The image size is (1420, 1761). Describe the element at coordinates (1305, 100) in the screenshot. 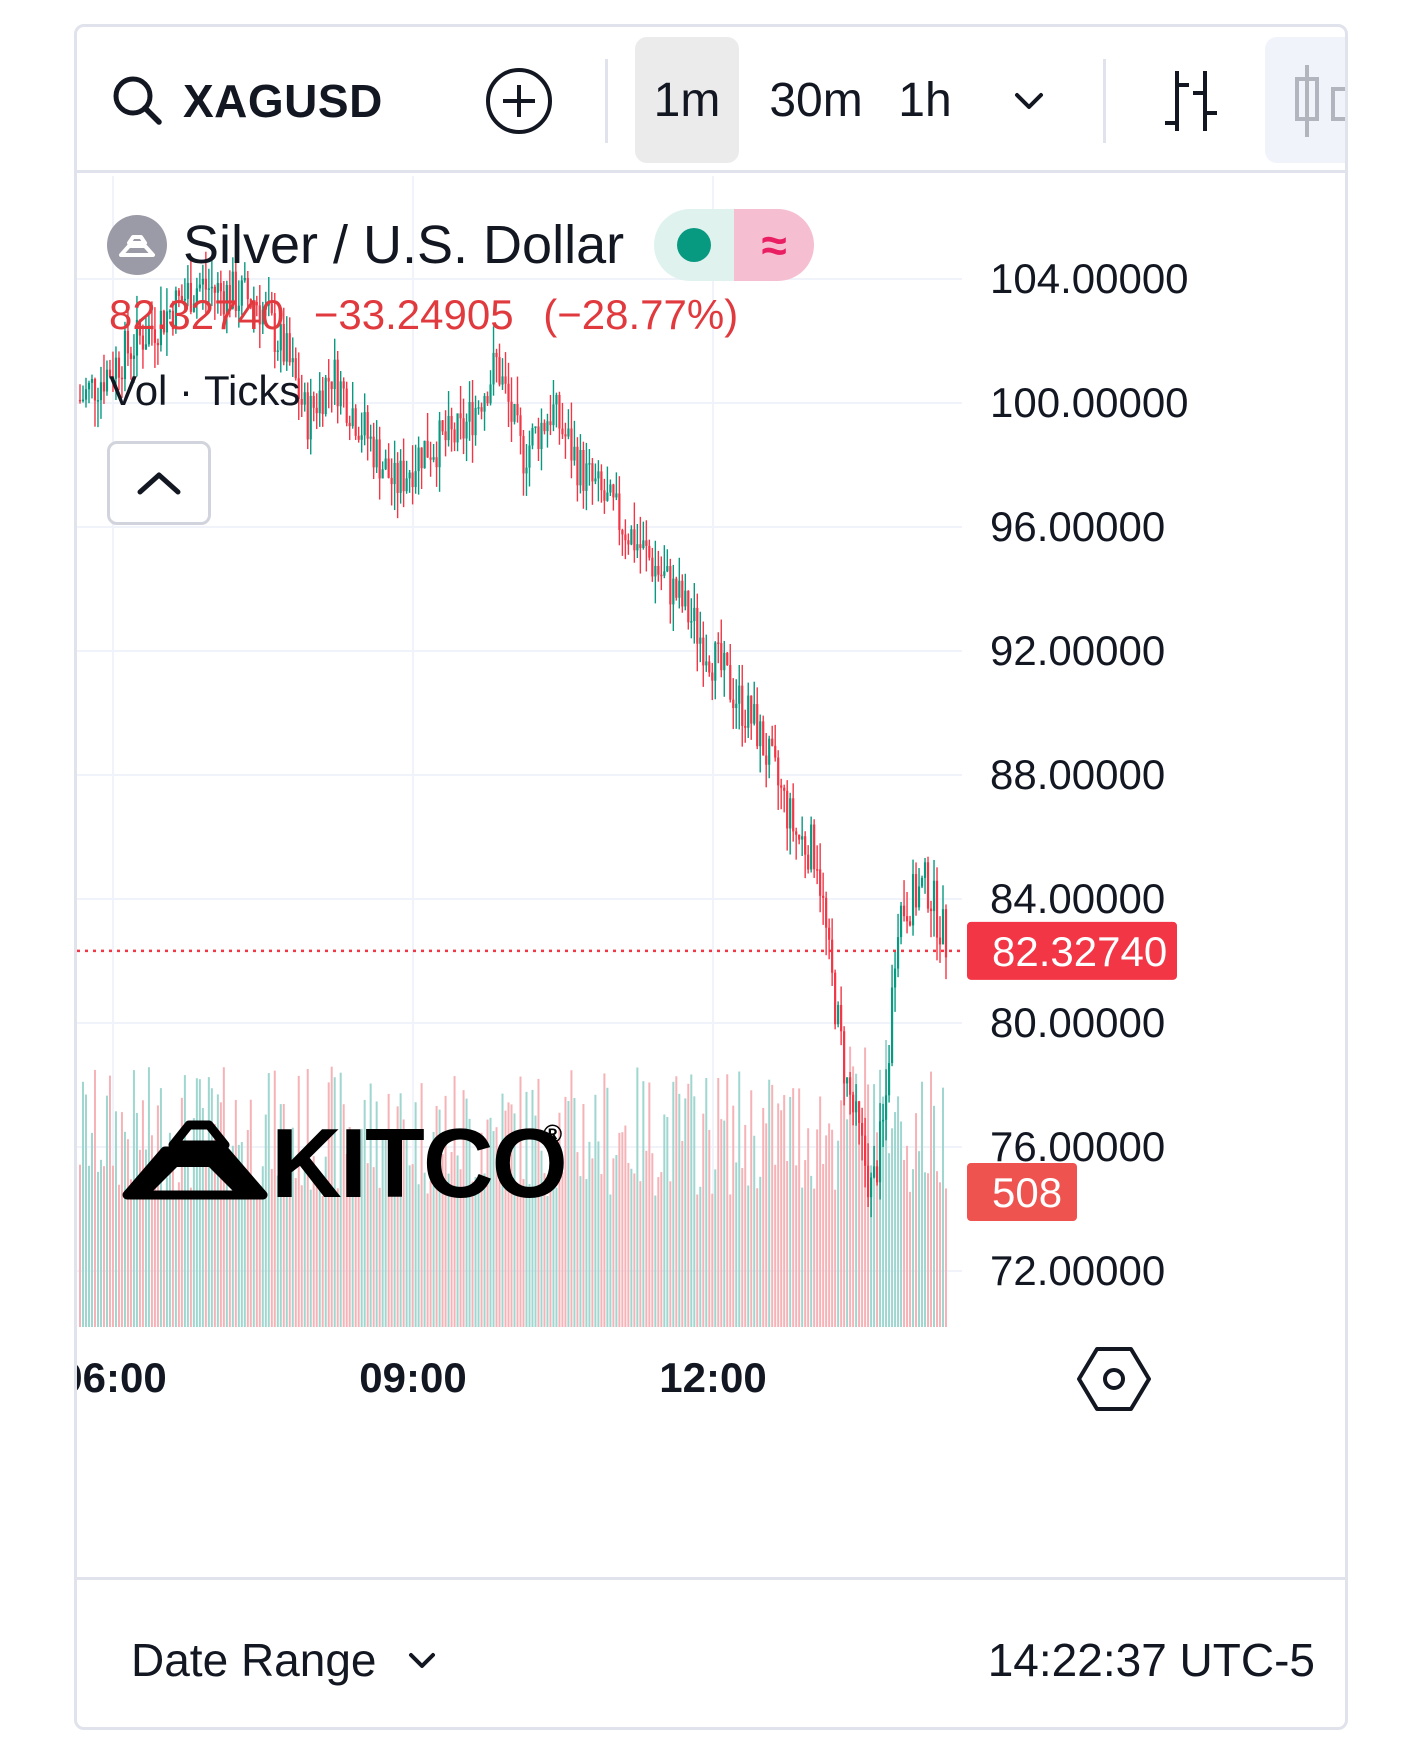

I see `chart-type-button` at that location.